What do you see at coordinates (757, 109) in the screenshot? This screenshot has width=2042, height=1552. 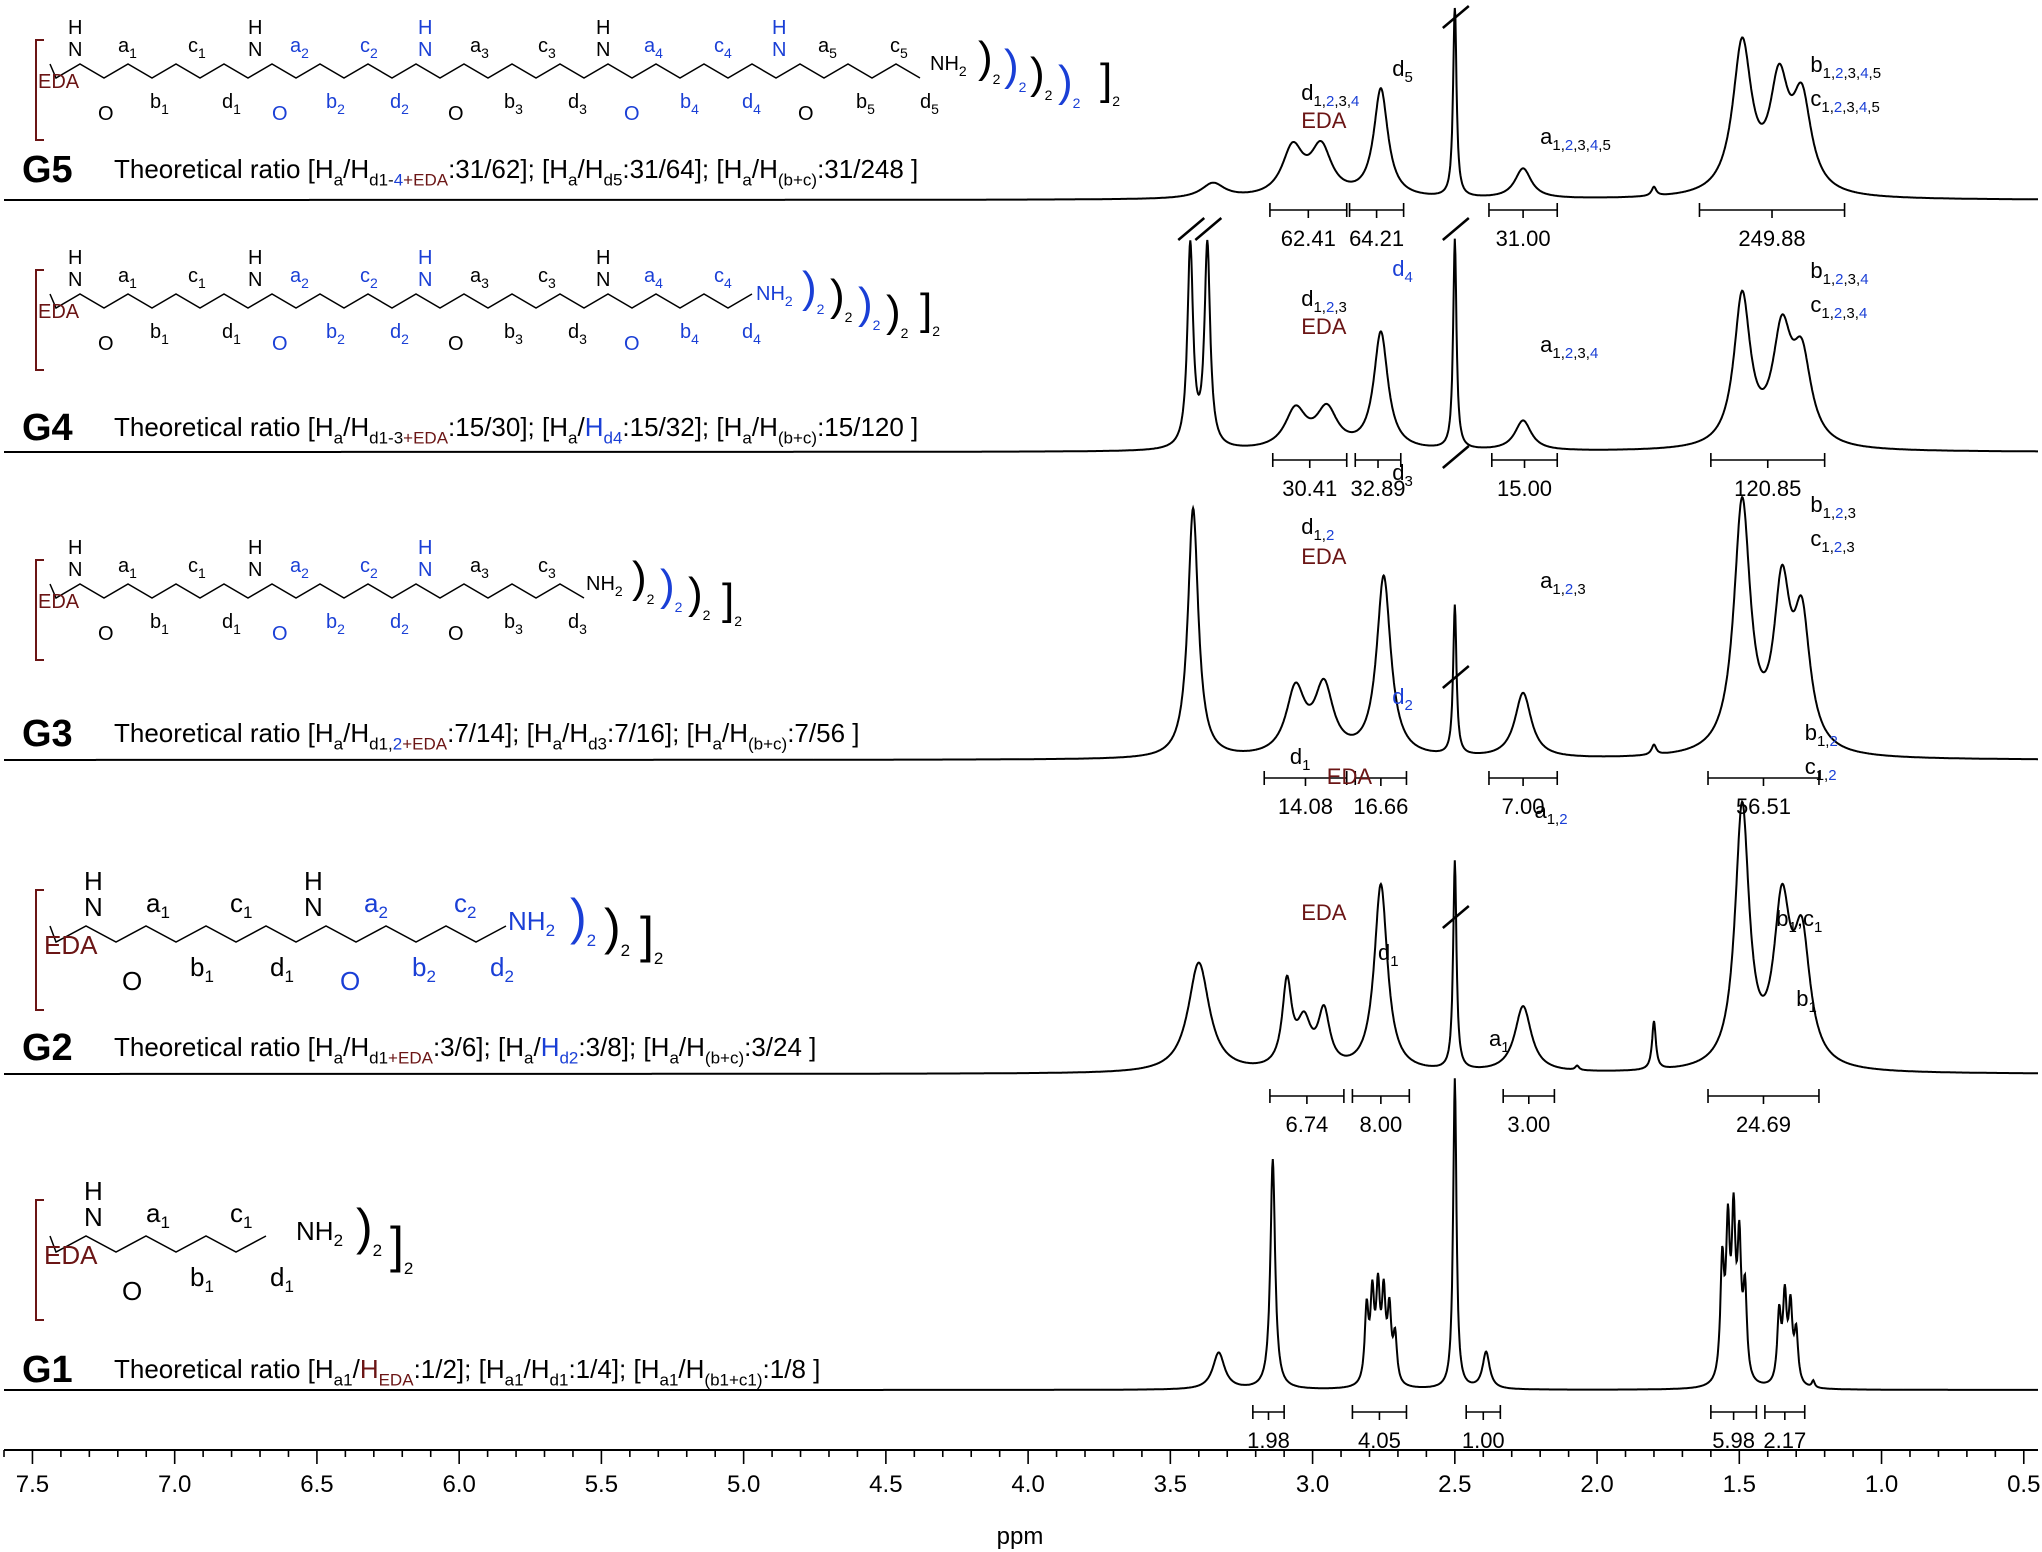 I see `structure-subscript: 4` at bounding box center [757, 109].